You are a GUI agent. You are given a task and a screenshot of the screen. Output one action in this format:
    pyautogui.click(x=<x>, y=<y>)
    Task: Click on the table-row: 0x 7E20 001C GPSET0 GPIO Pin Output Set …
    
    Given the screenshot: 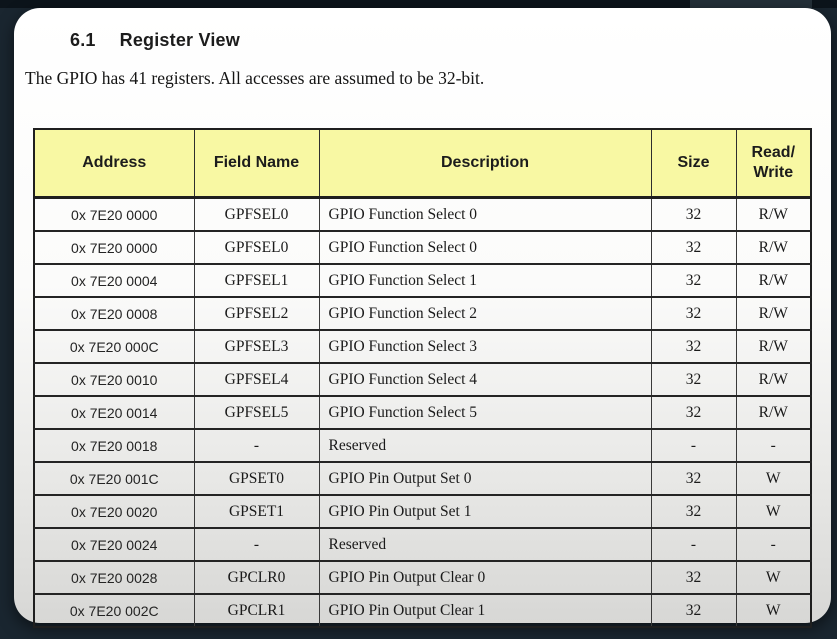 What is the action you would take?
    pyautogui.click(x=422, y=478)
    